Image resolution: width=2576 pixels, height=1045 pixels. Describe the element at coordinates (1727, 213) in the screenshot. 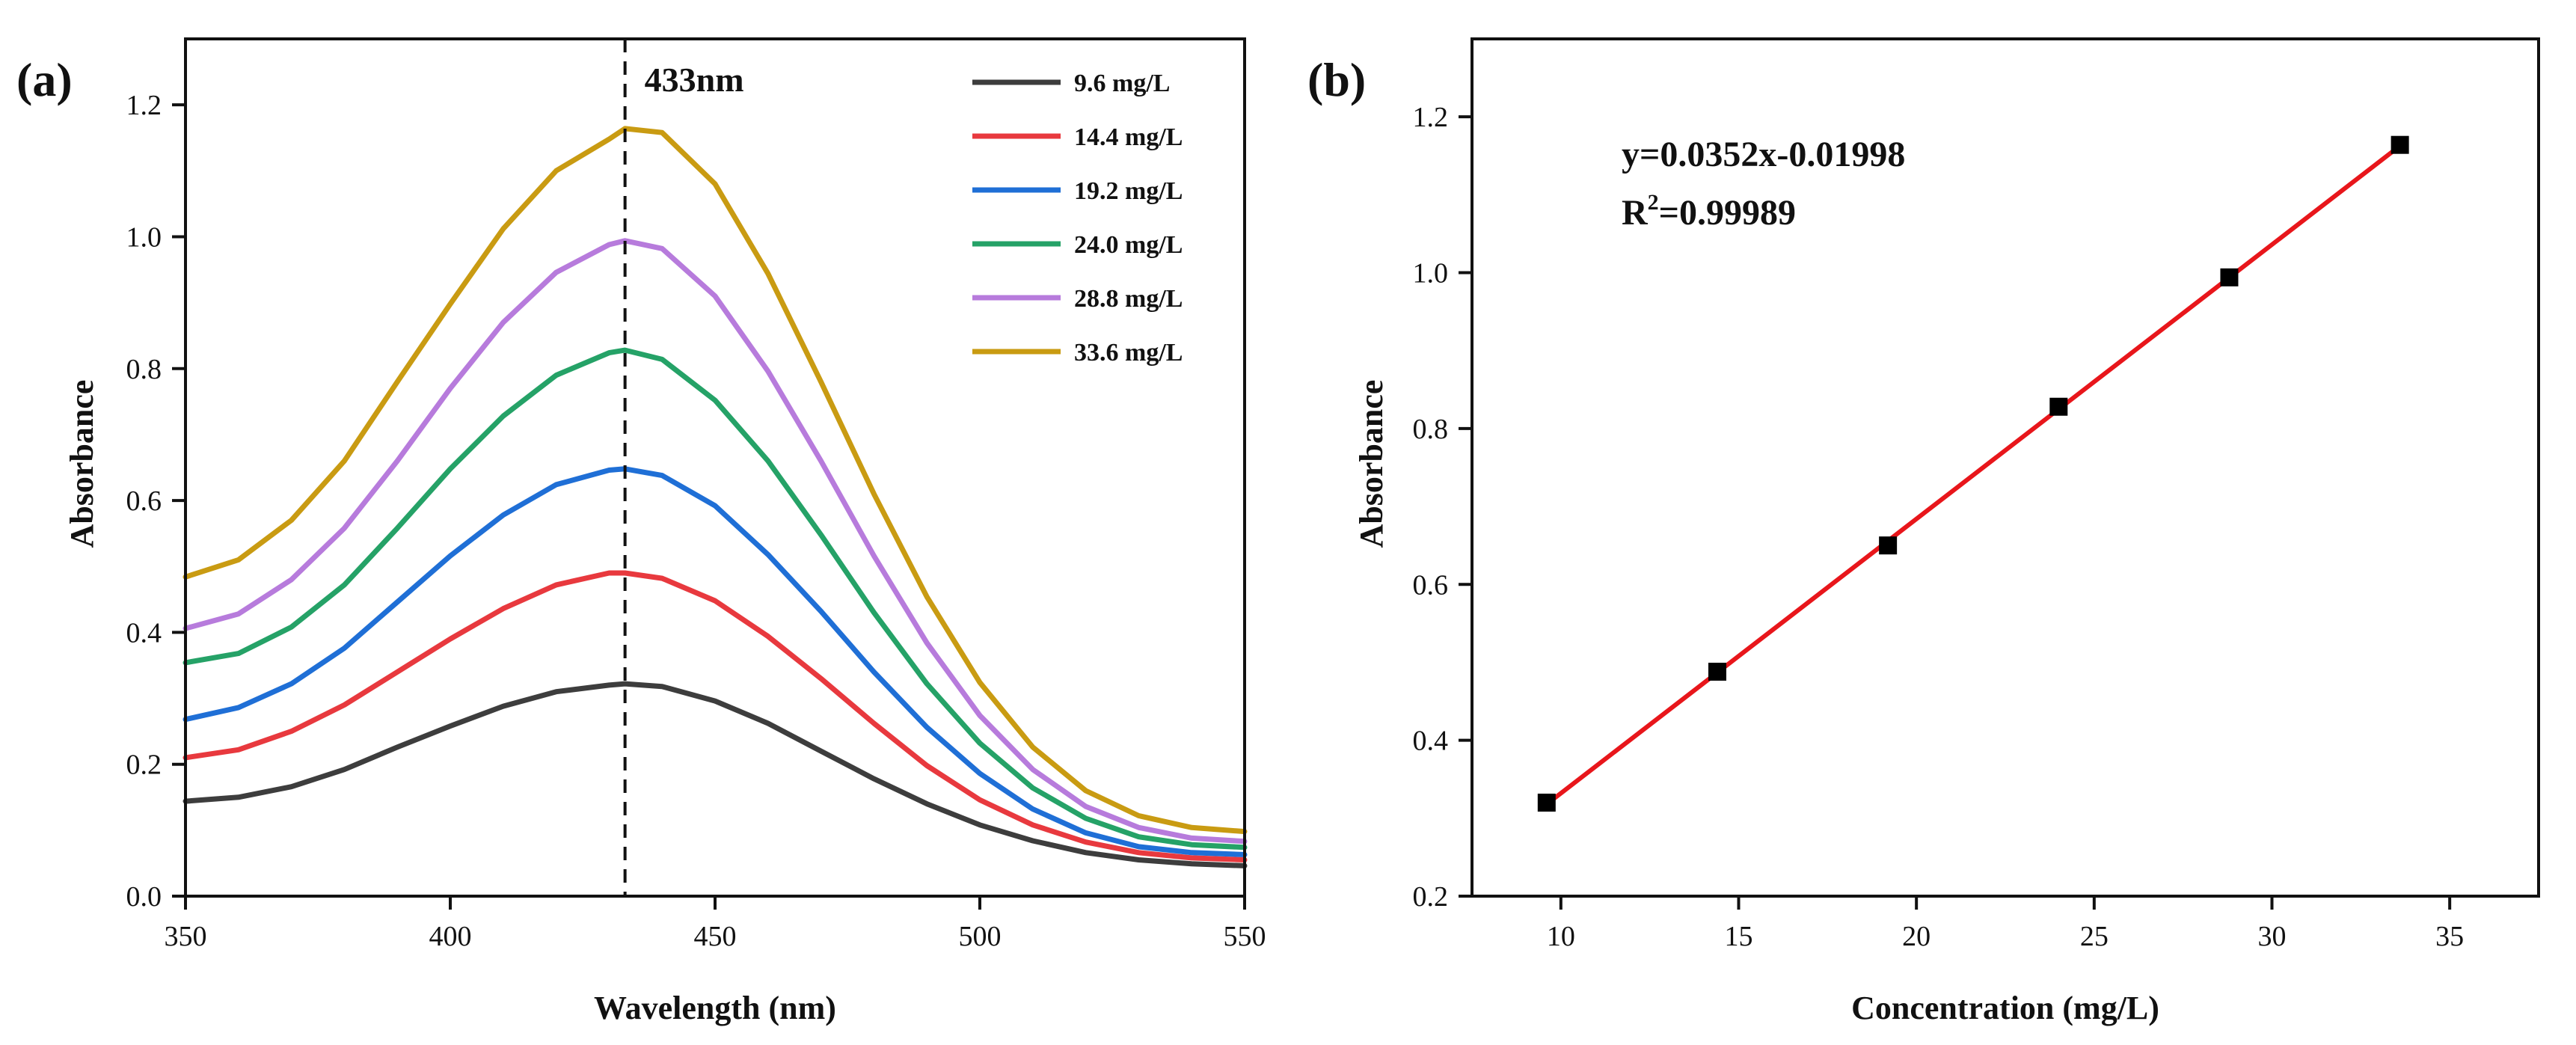

I see `r-squared-value: =0.99989` at that location.